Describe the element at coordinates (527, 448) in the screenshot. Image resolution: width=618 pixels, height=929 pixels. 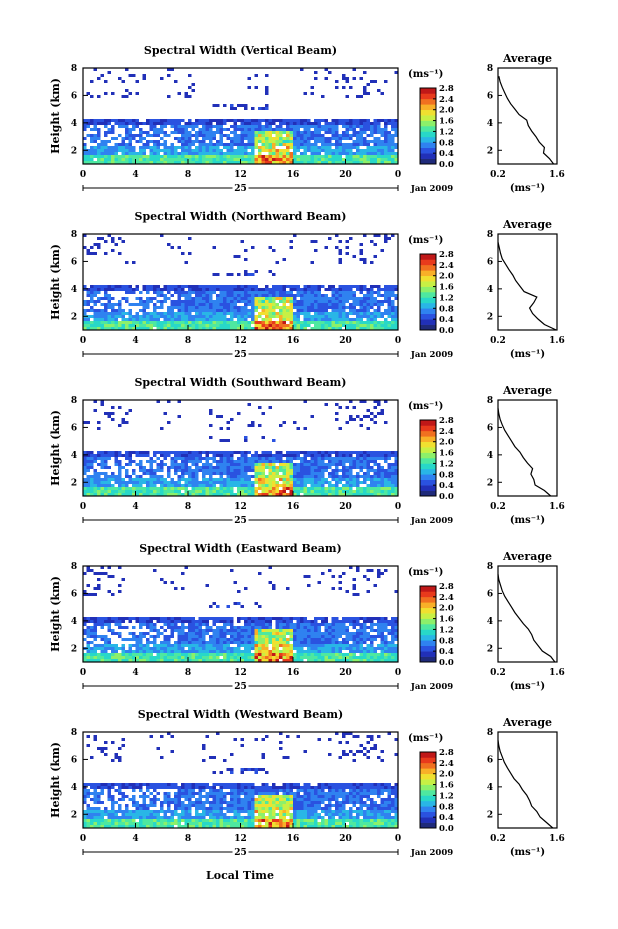
I see `avg-panel-frame` at that location.